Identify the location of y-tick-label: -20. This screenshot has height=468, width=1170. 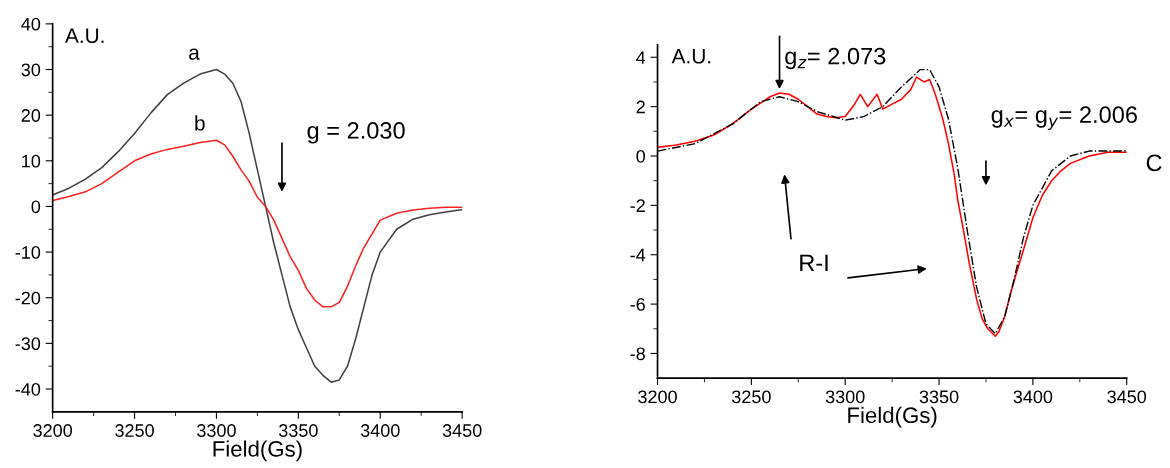
(28, 298).